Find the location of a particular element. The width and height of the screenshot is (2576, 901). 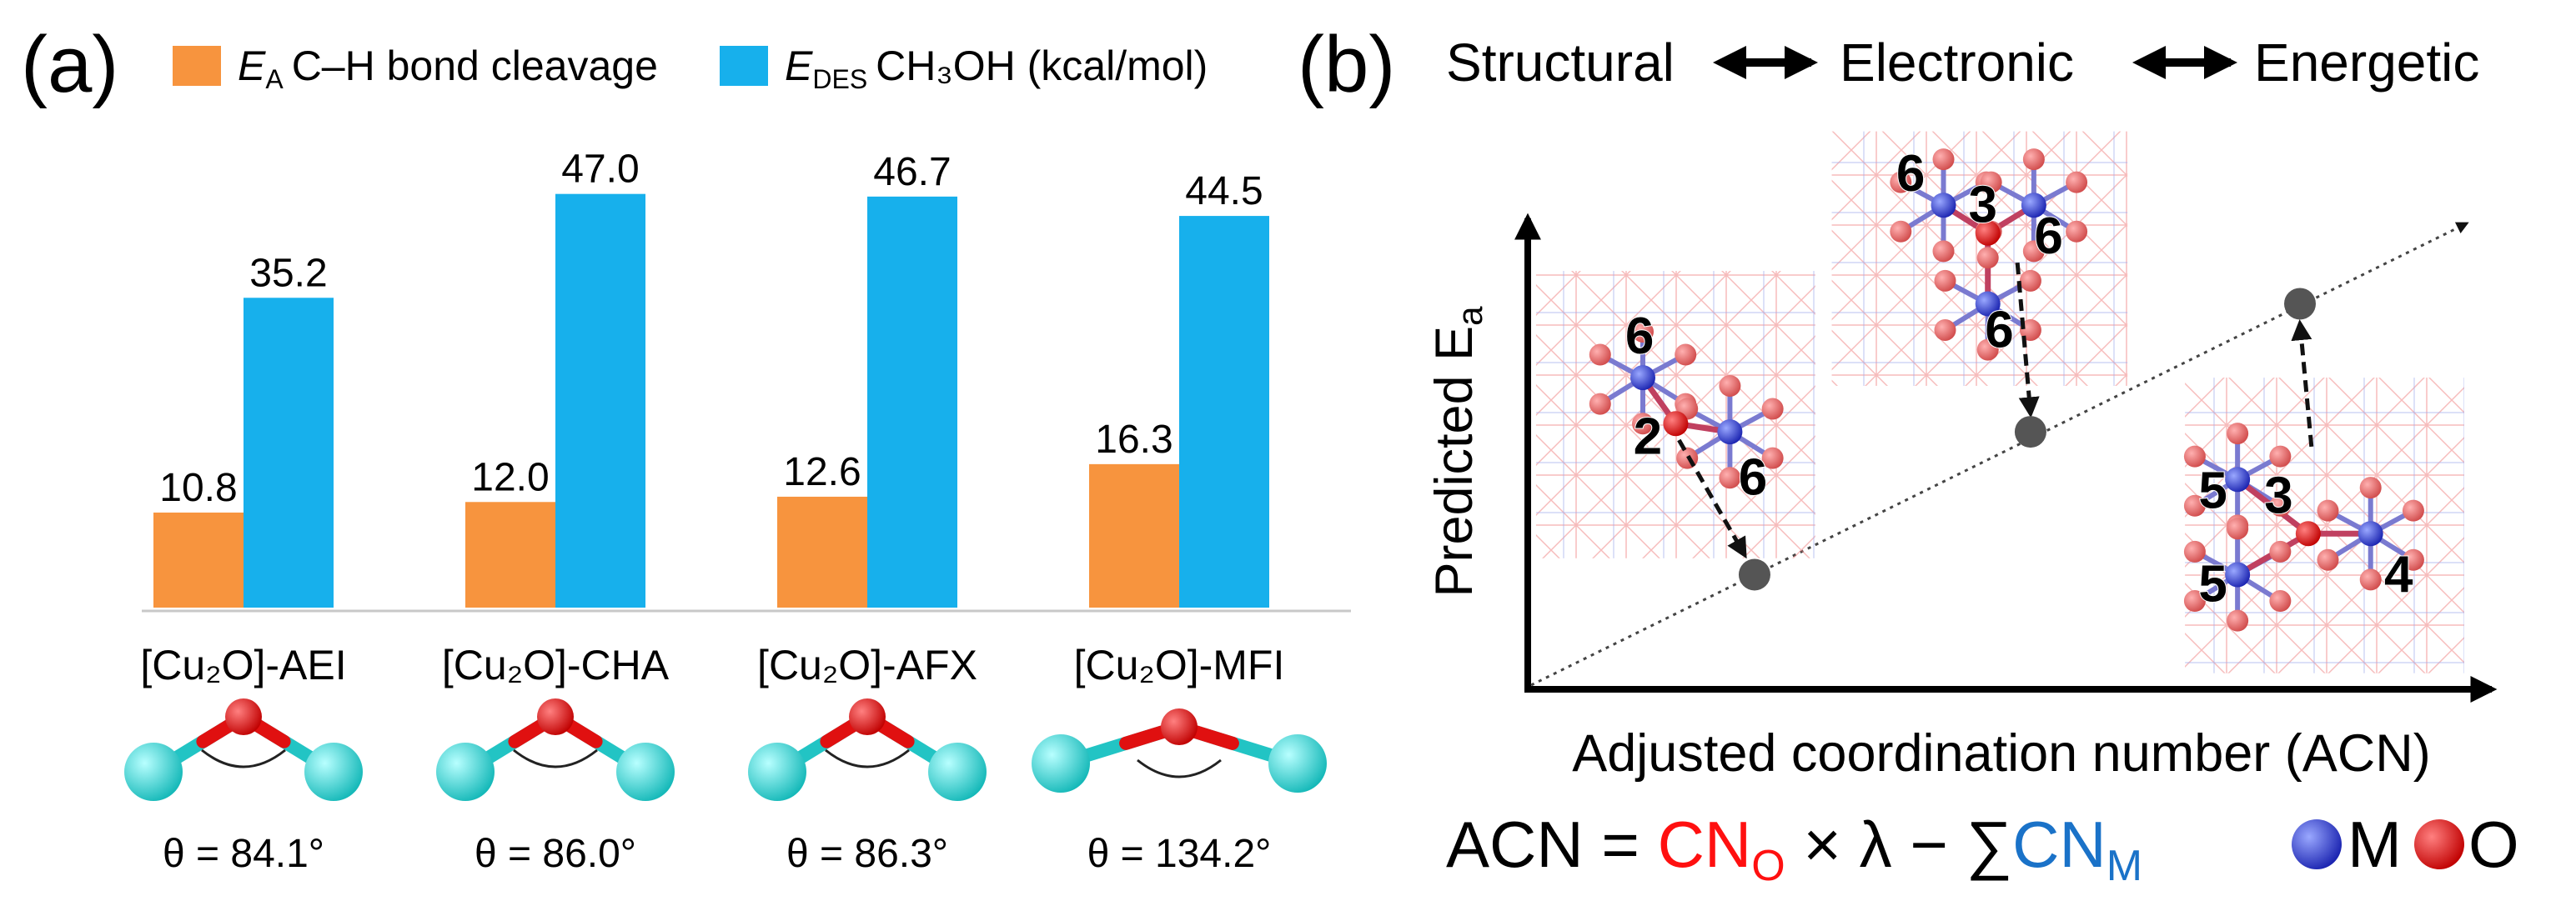

formula-legend-o: O is located at coordinates (2493, 844).